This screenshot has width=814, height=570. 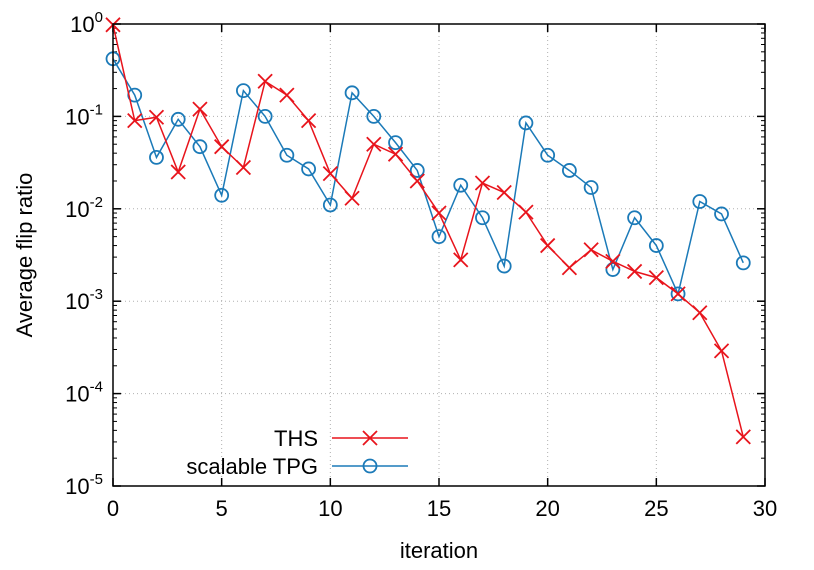 What do you see at coordinates (24, 255) in the screenshot?
I see `y-axis-label: Average flip ratio` at bounding box center [24, 255].